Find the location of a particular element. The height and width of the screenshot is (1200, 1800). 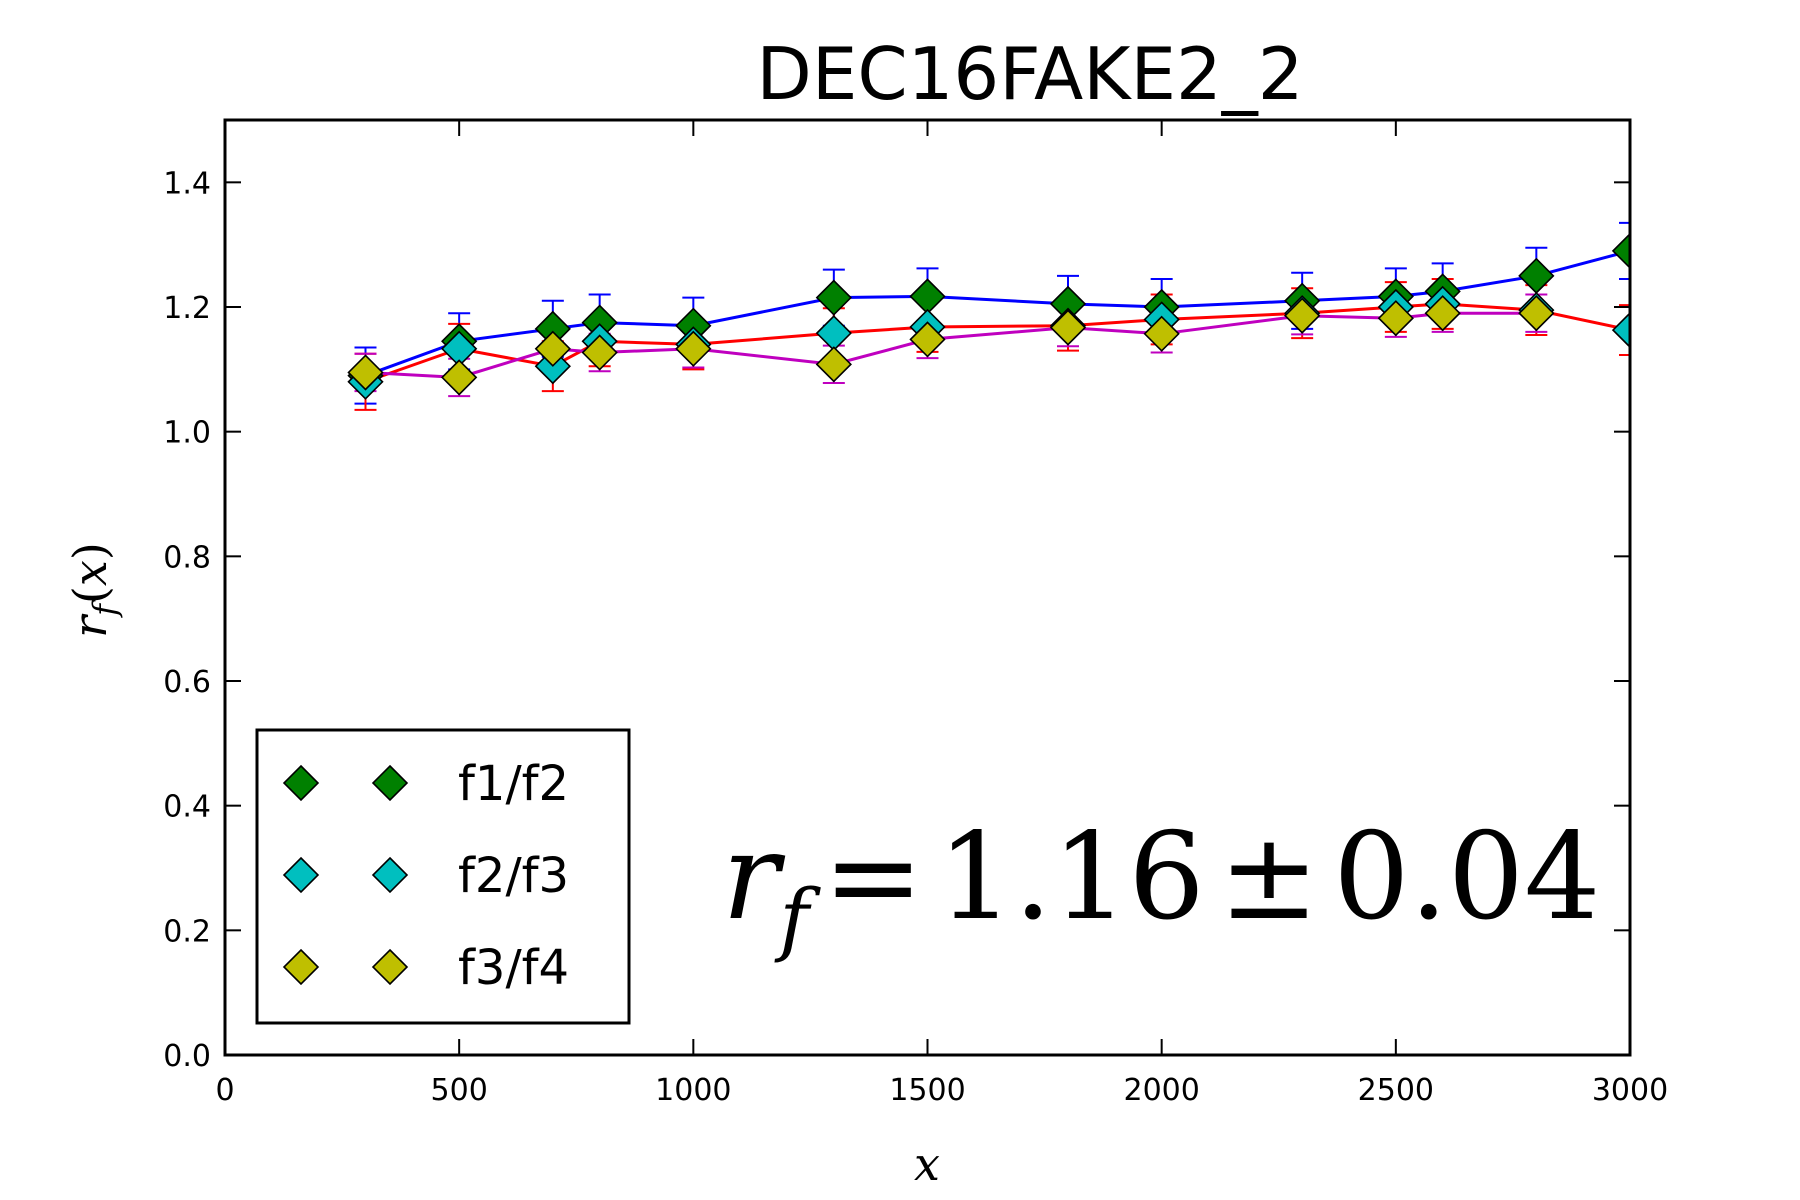

x-tick-label: 500 is located at coordinates (459, 1090).